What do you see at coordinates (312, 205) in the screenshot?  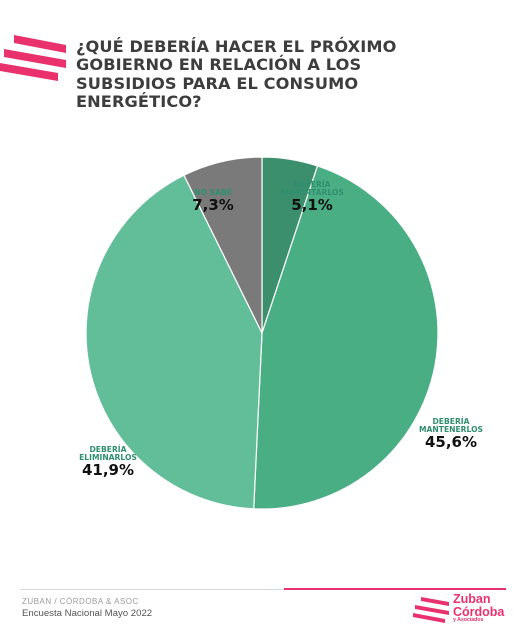 I see `slice-value-label: 5,1%` at bounding box center [312, 205].